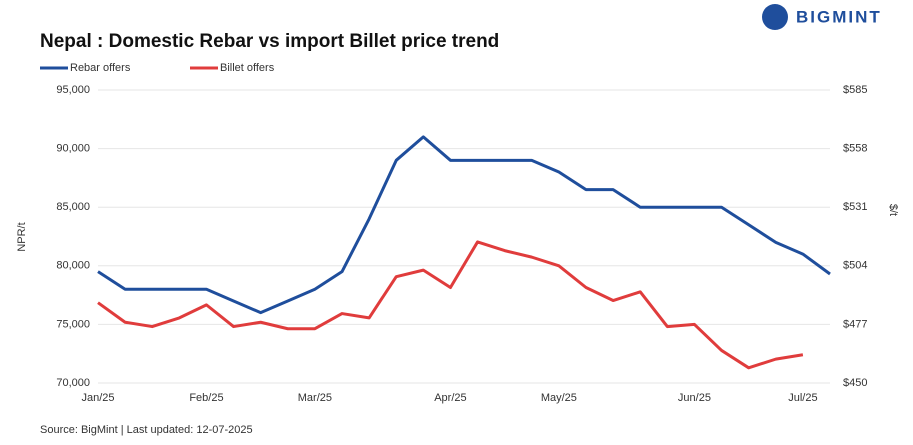 The height and width of the screenshot is (445, 913). What do you see at coordinates (315, 398) in the screenshot?
I see `x-tick-label: Mar/25` at bounding box center [315, 398].